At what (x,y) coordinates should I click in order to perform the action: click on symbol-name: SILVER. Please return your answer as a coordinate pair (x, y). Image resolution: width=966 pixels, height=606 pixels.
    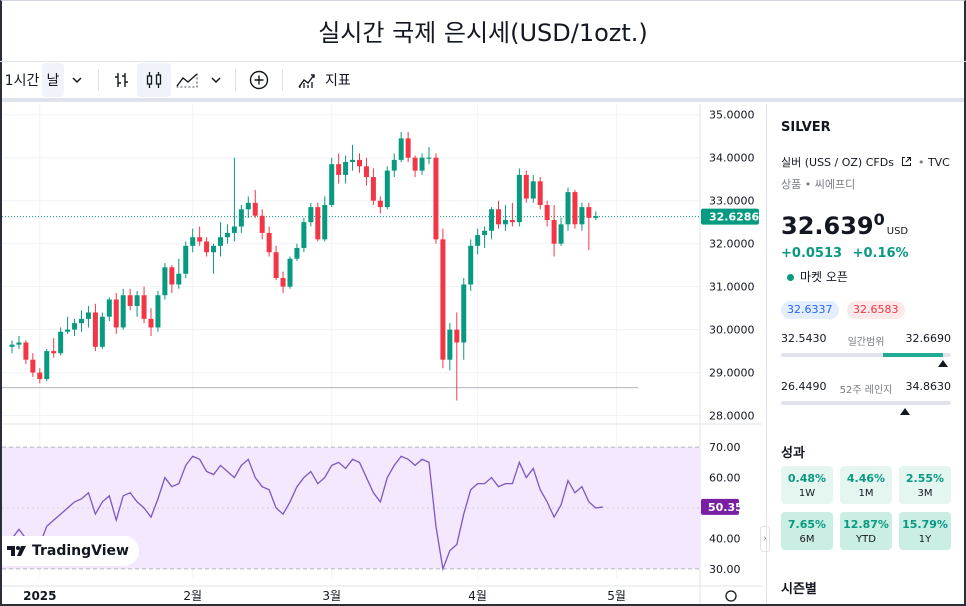
    Looking at the image, I should click on (806, 127).